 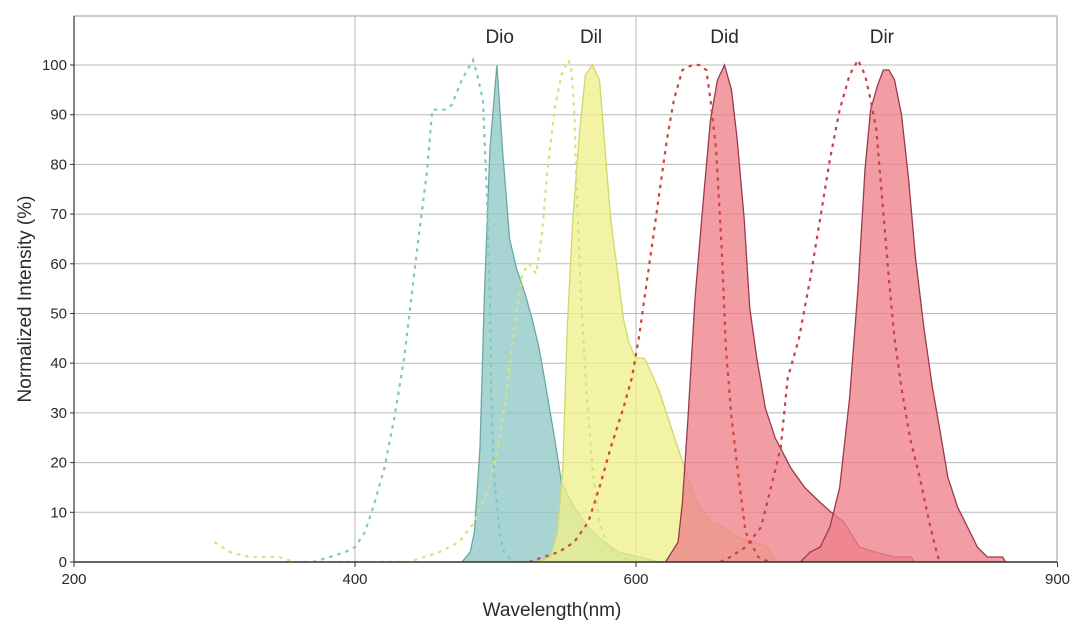 What do you see at coordinates (25, 299) in the screenshot?
I see `y-axis-title: Normalized Intensity (%)` at bounding box center [25, 299].